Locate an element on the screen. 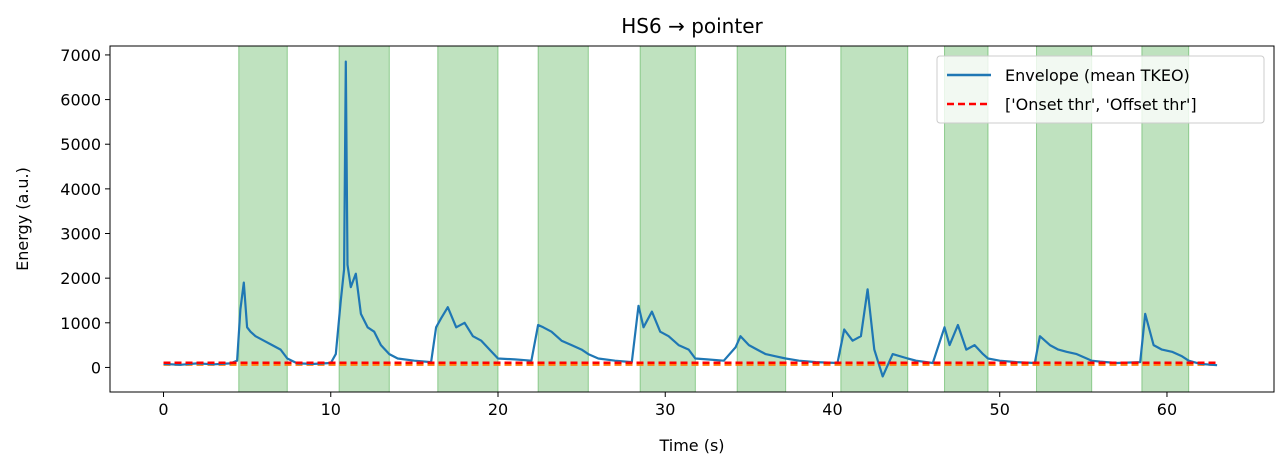 The image size is (1288, 470). y-tick-label: 2000 is located at coordinates (80, 278).